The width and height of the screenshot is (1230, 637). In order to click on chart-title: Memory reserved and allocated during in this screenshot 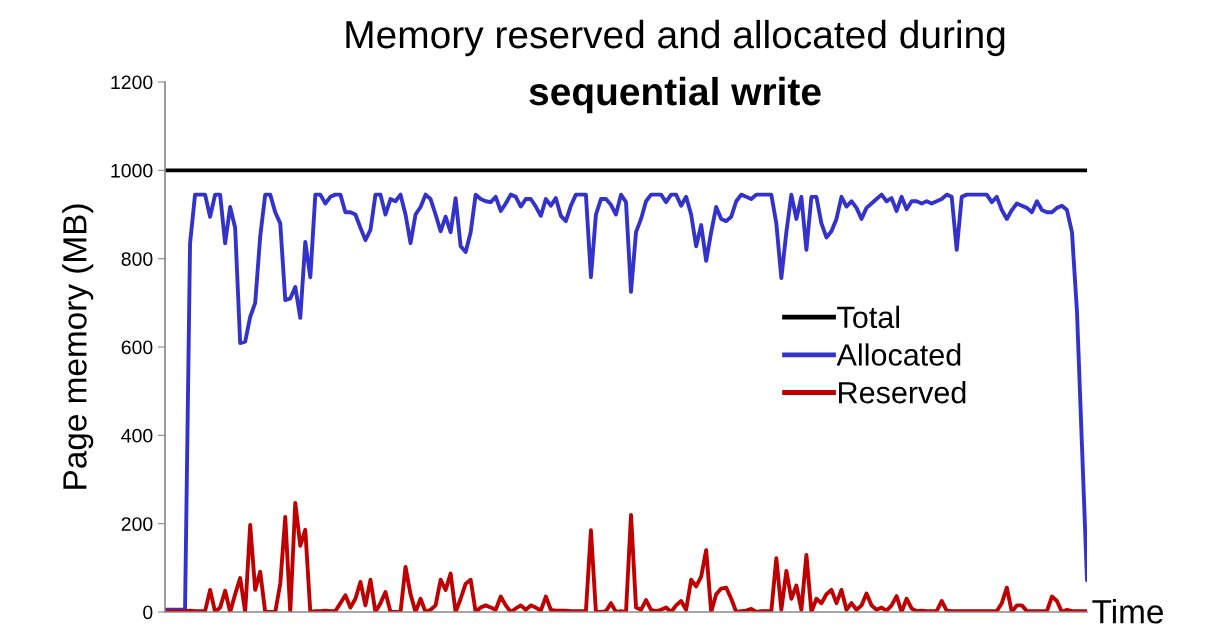, I will do `click(675, 38)`.